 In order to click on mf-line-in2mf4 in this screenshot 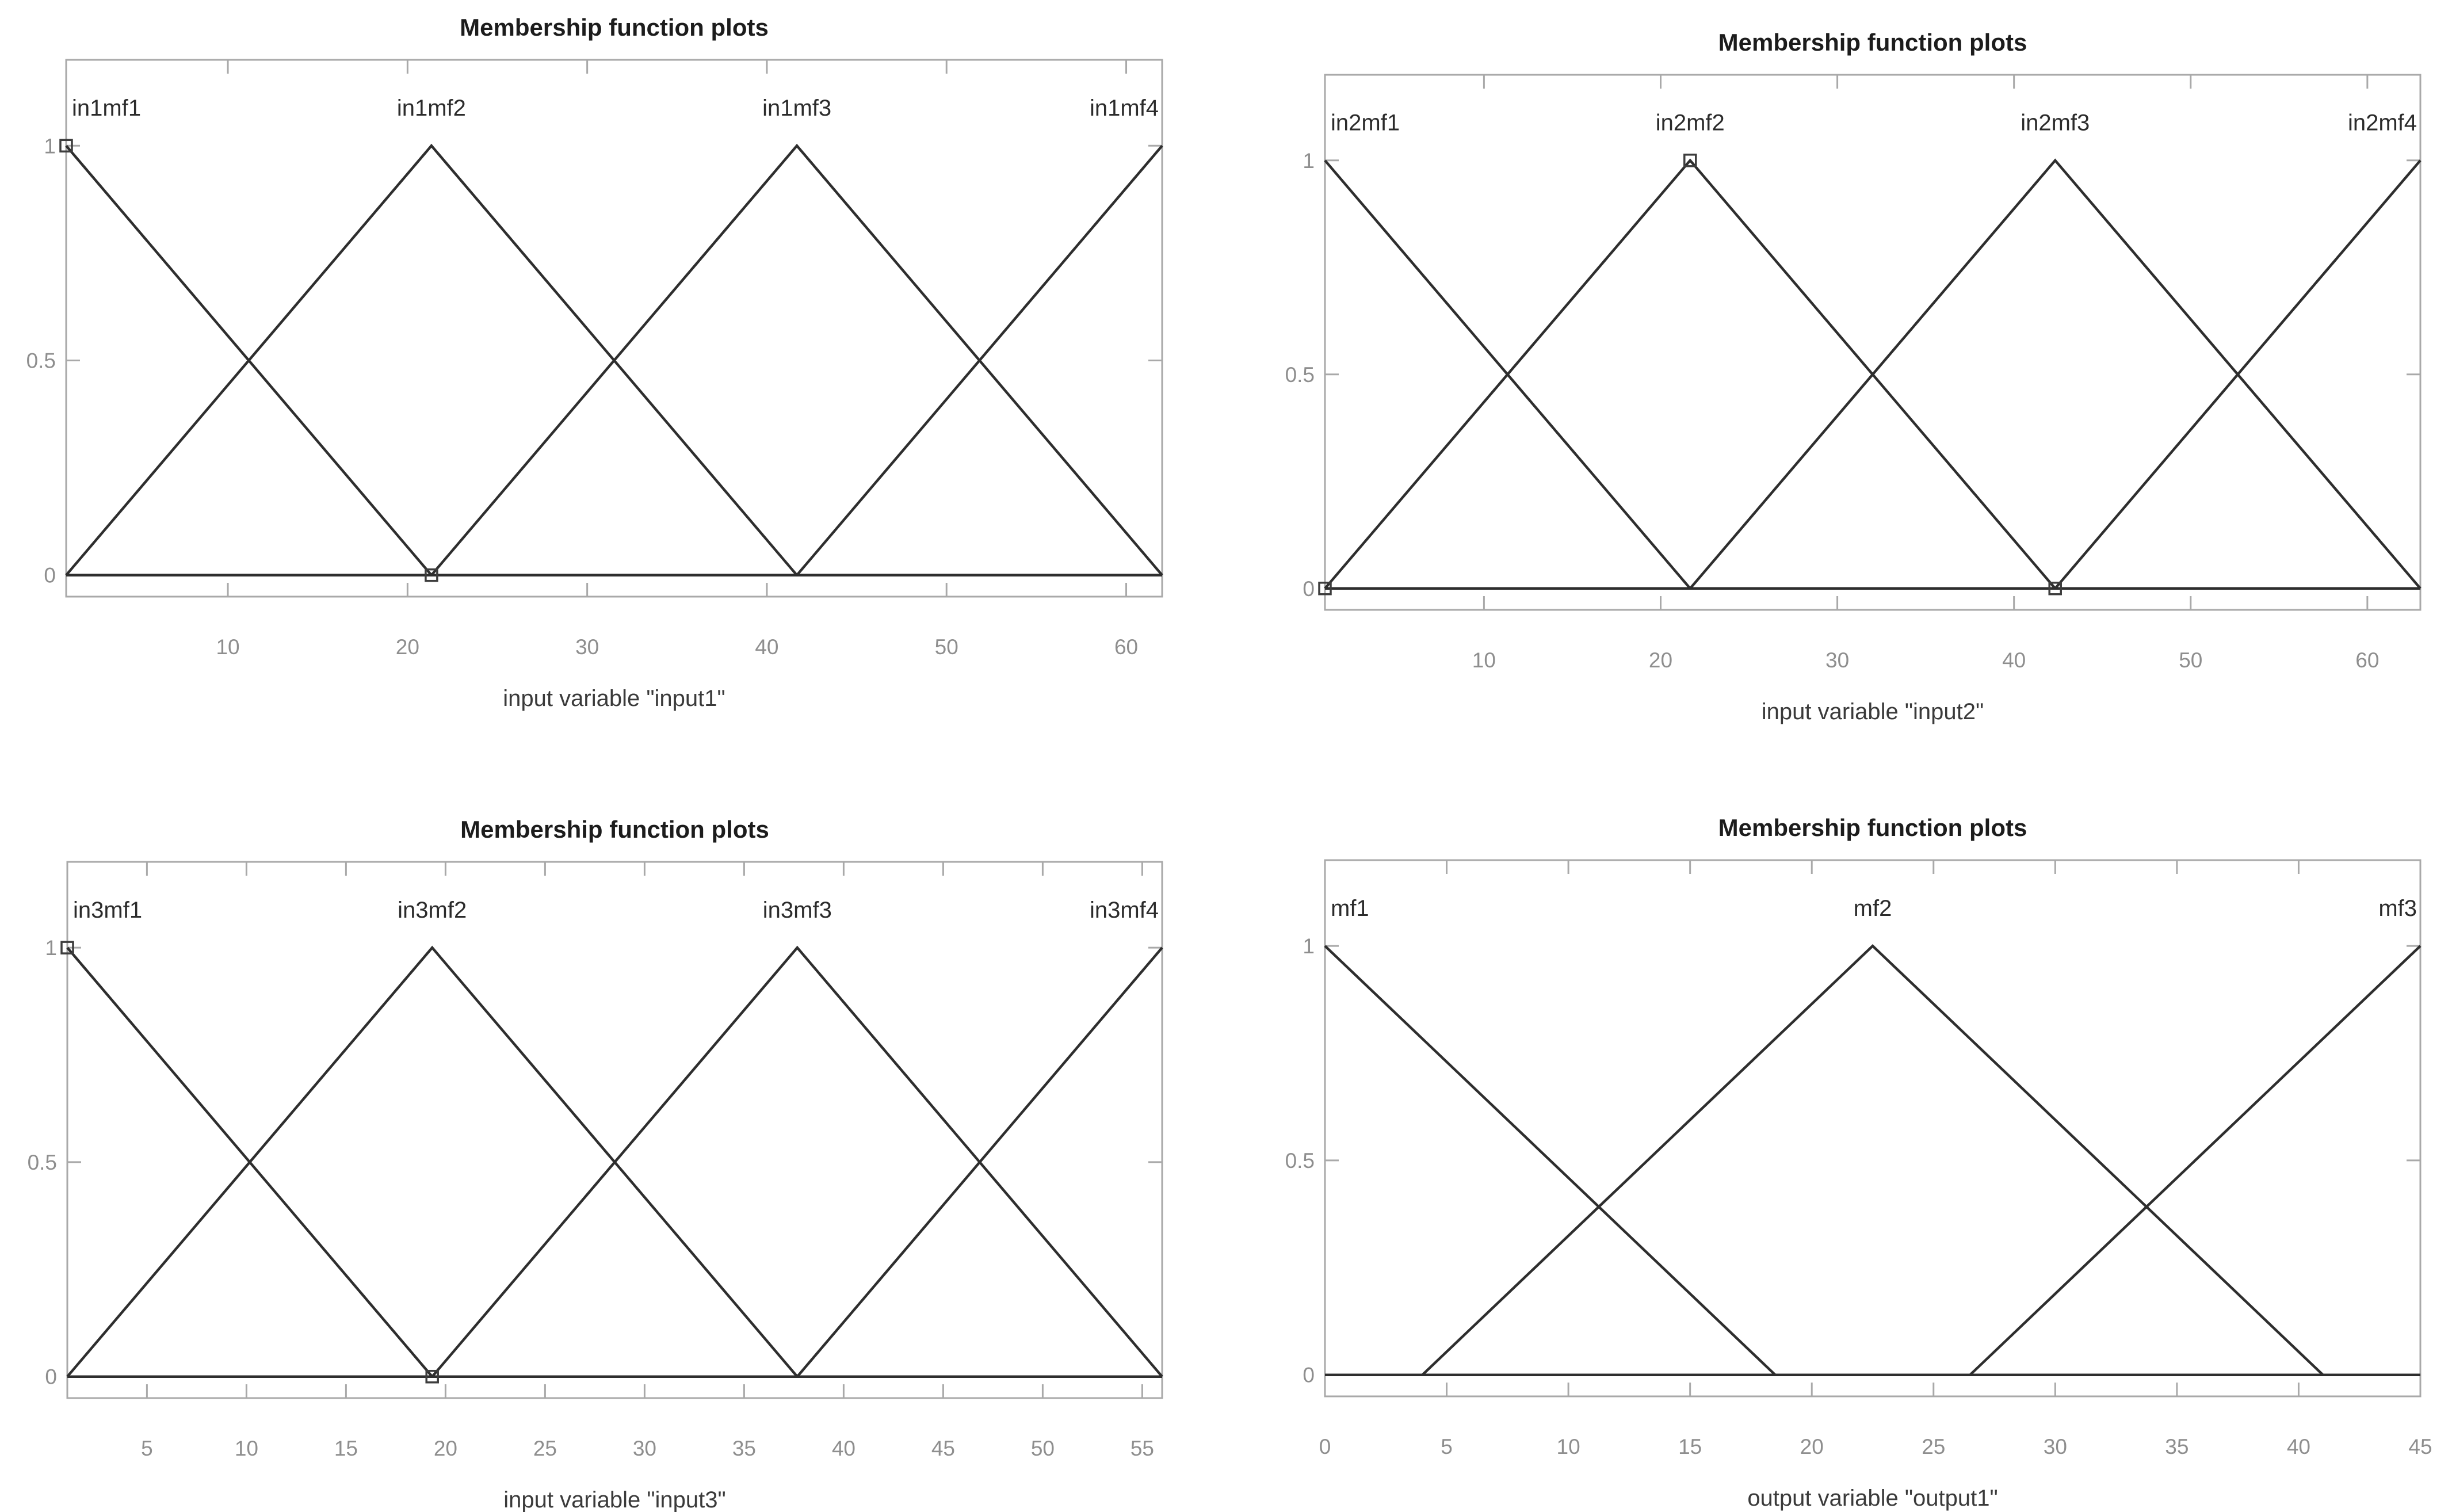, I will do `click(1874, 374)`.